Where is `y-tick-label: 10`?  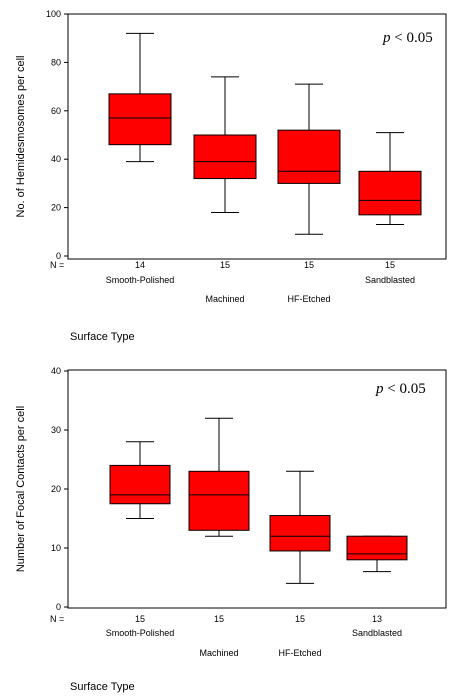 y-tick-label: 10 is located at coordinates (56, 548).